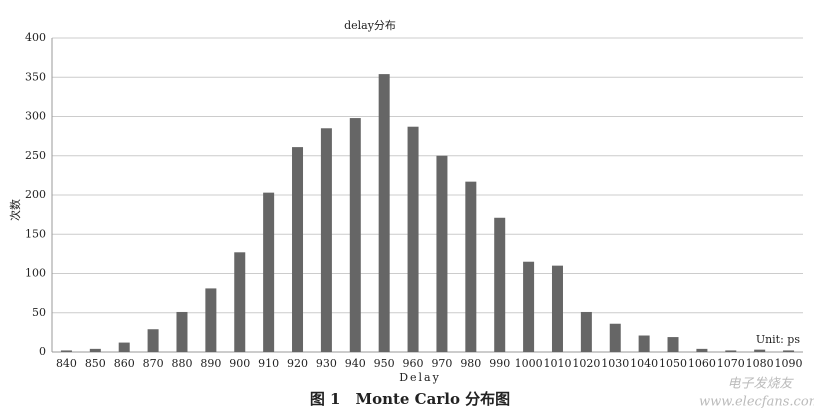 The image size is (814, 417). I want to click on y-tick-label: 0, so click(42, 351).